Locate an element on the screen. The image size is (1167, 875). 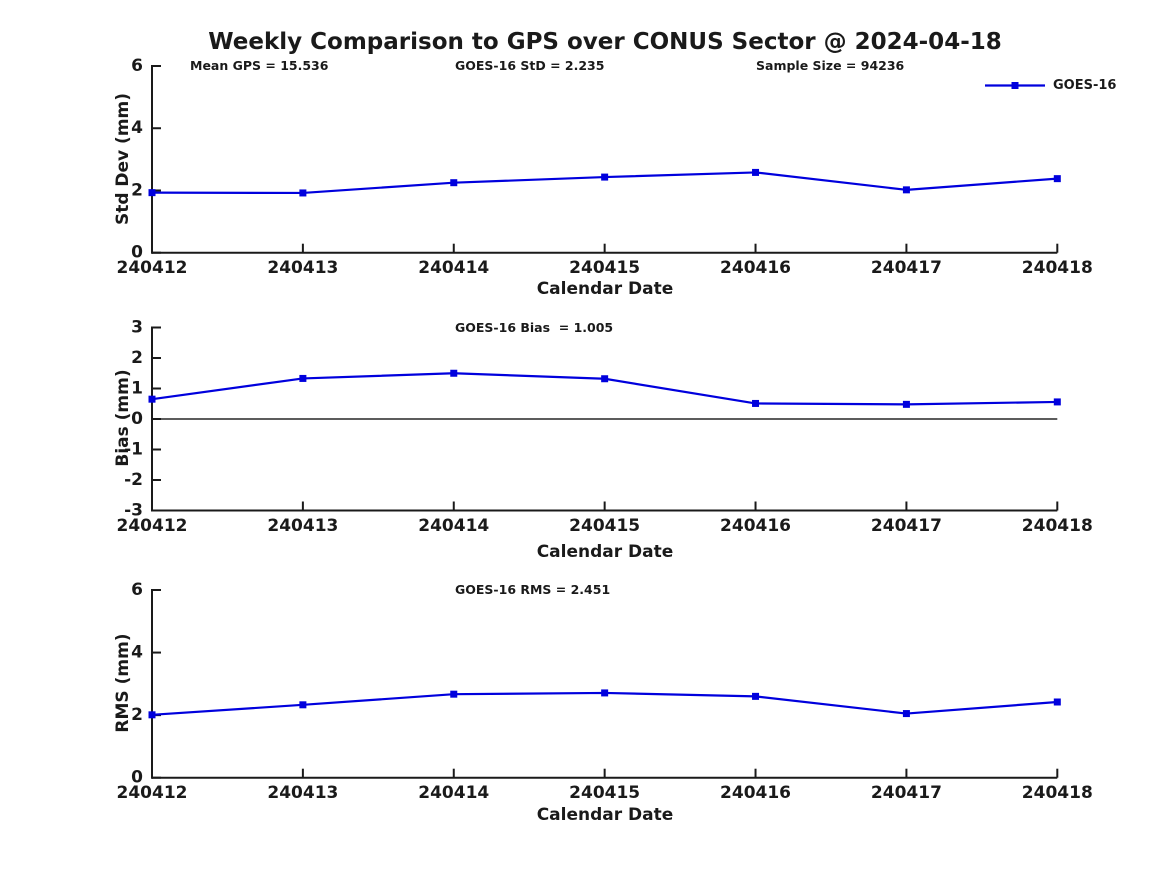
y-tick-label: 1 is located at coordinates (137, 389).